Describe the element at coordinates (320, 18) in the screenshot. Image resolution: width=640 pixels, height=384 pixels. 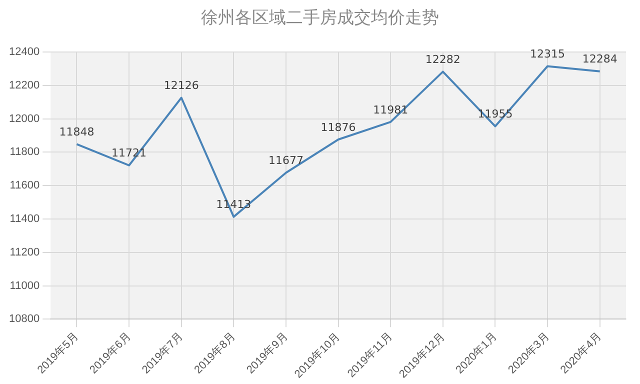
I see `chart-title: 徐州各区域二手房成交均价走势` at that location.